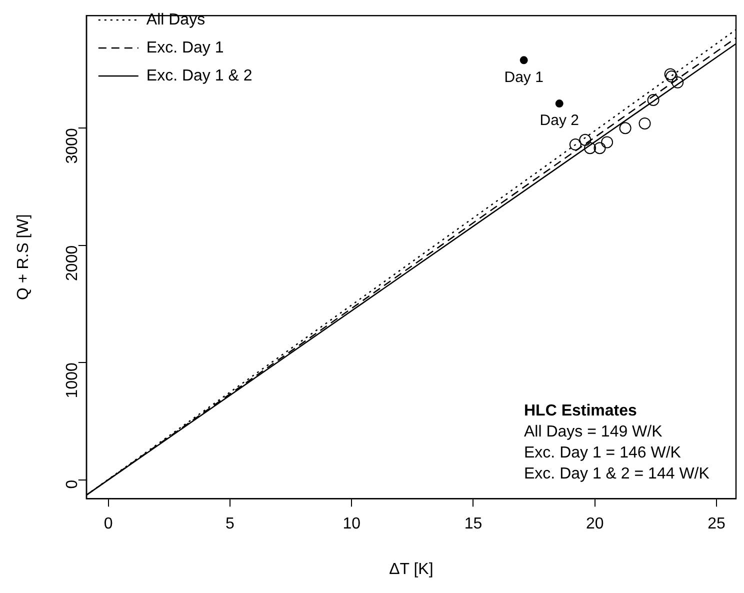 Image resolution: width=744 pixels, height=593 pixels. I want to click on legend-label: Exc. Day 1, so click(185, 47).